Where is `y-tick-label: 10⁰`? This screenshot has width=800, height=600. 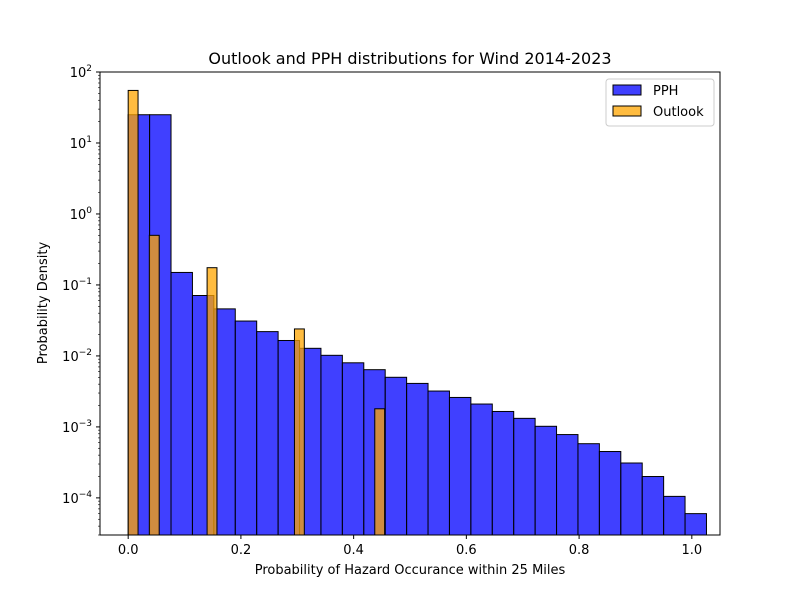
y-tick-label: 10⁰ is located at coordinates (81, 214).